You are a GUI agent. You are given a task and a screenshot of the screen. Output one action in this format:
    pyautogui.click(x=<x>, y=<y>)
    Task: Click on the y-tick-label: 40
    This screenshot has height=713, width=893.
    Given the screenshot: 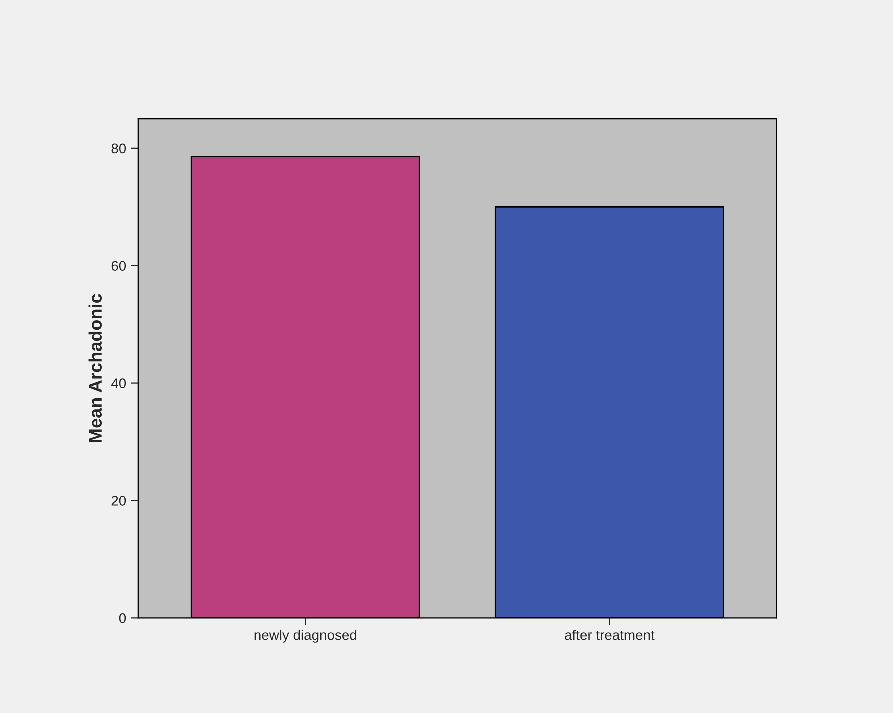 What is the action you would take?
    pyautogui.click(x=118, y=383)
    